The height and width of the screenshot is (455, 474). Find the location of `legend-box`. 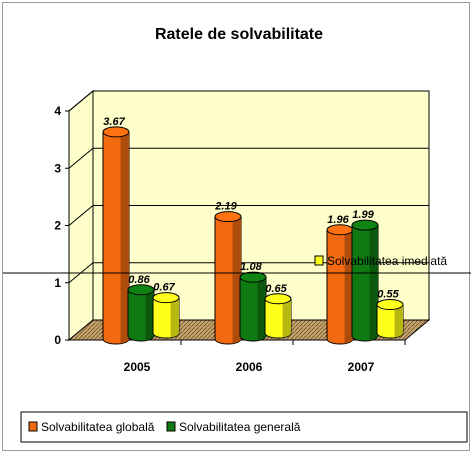

legend-box is located at coordinates (244, 427).